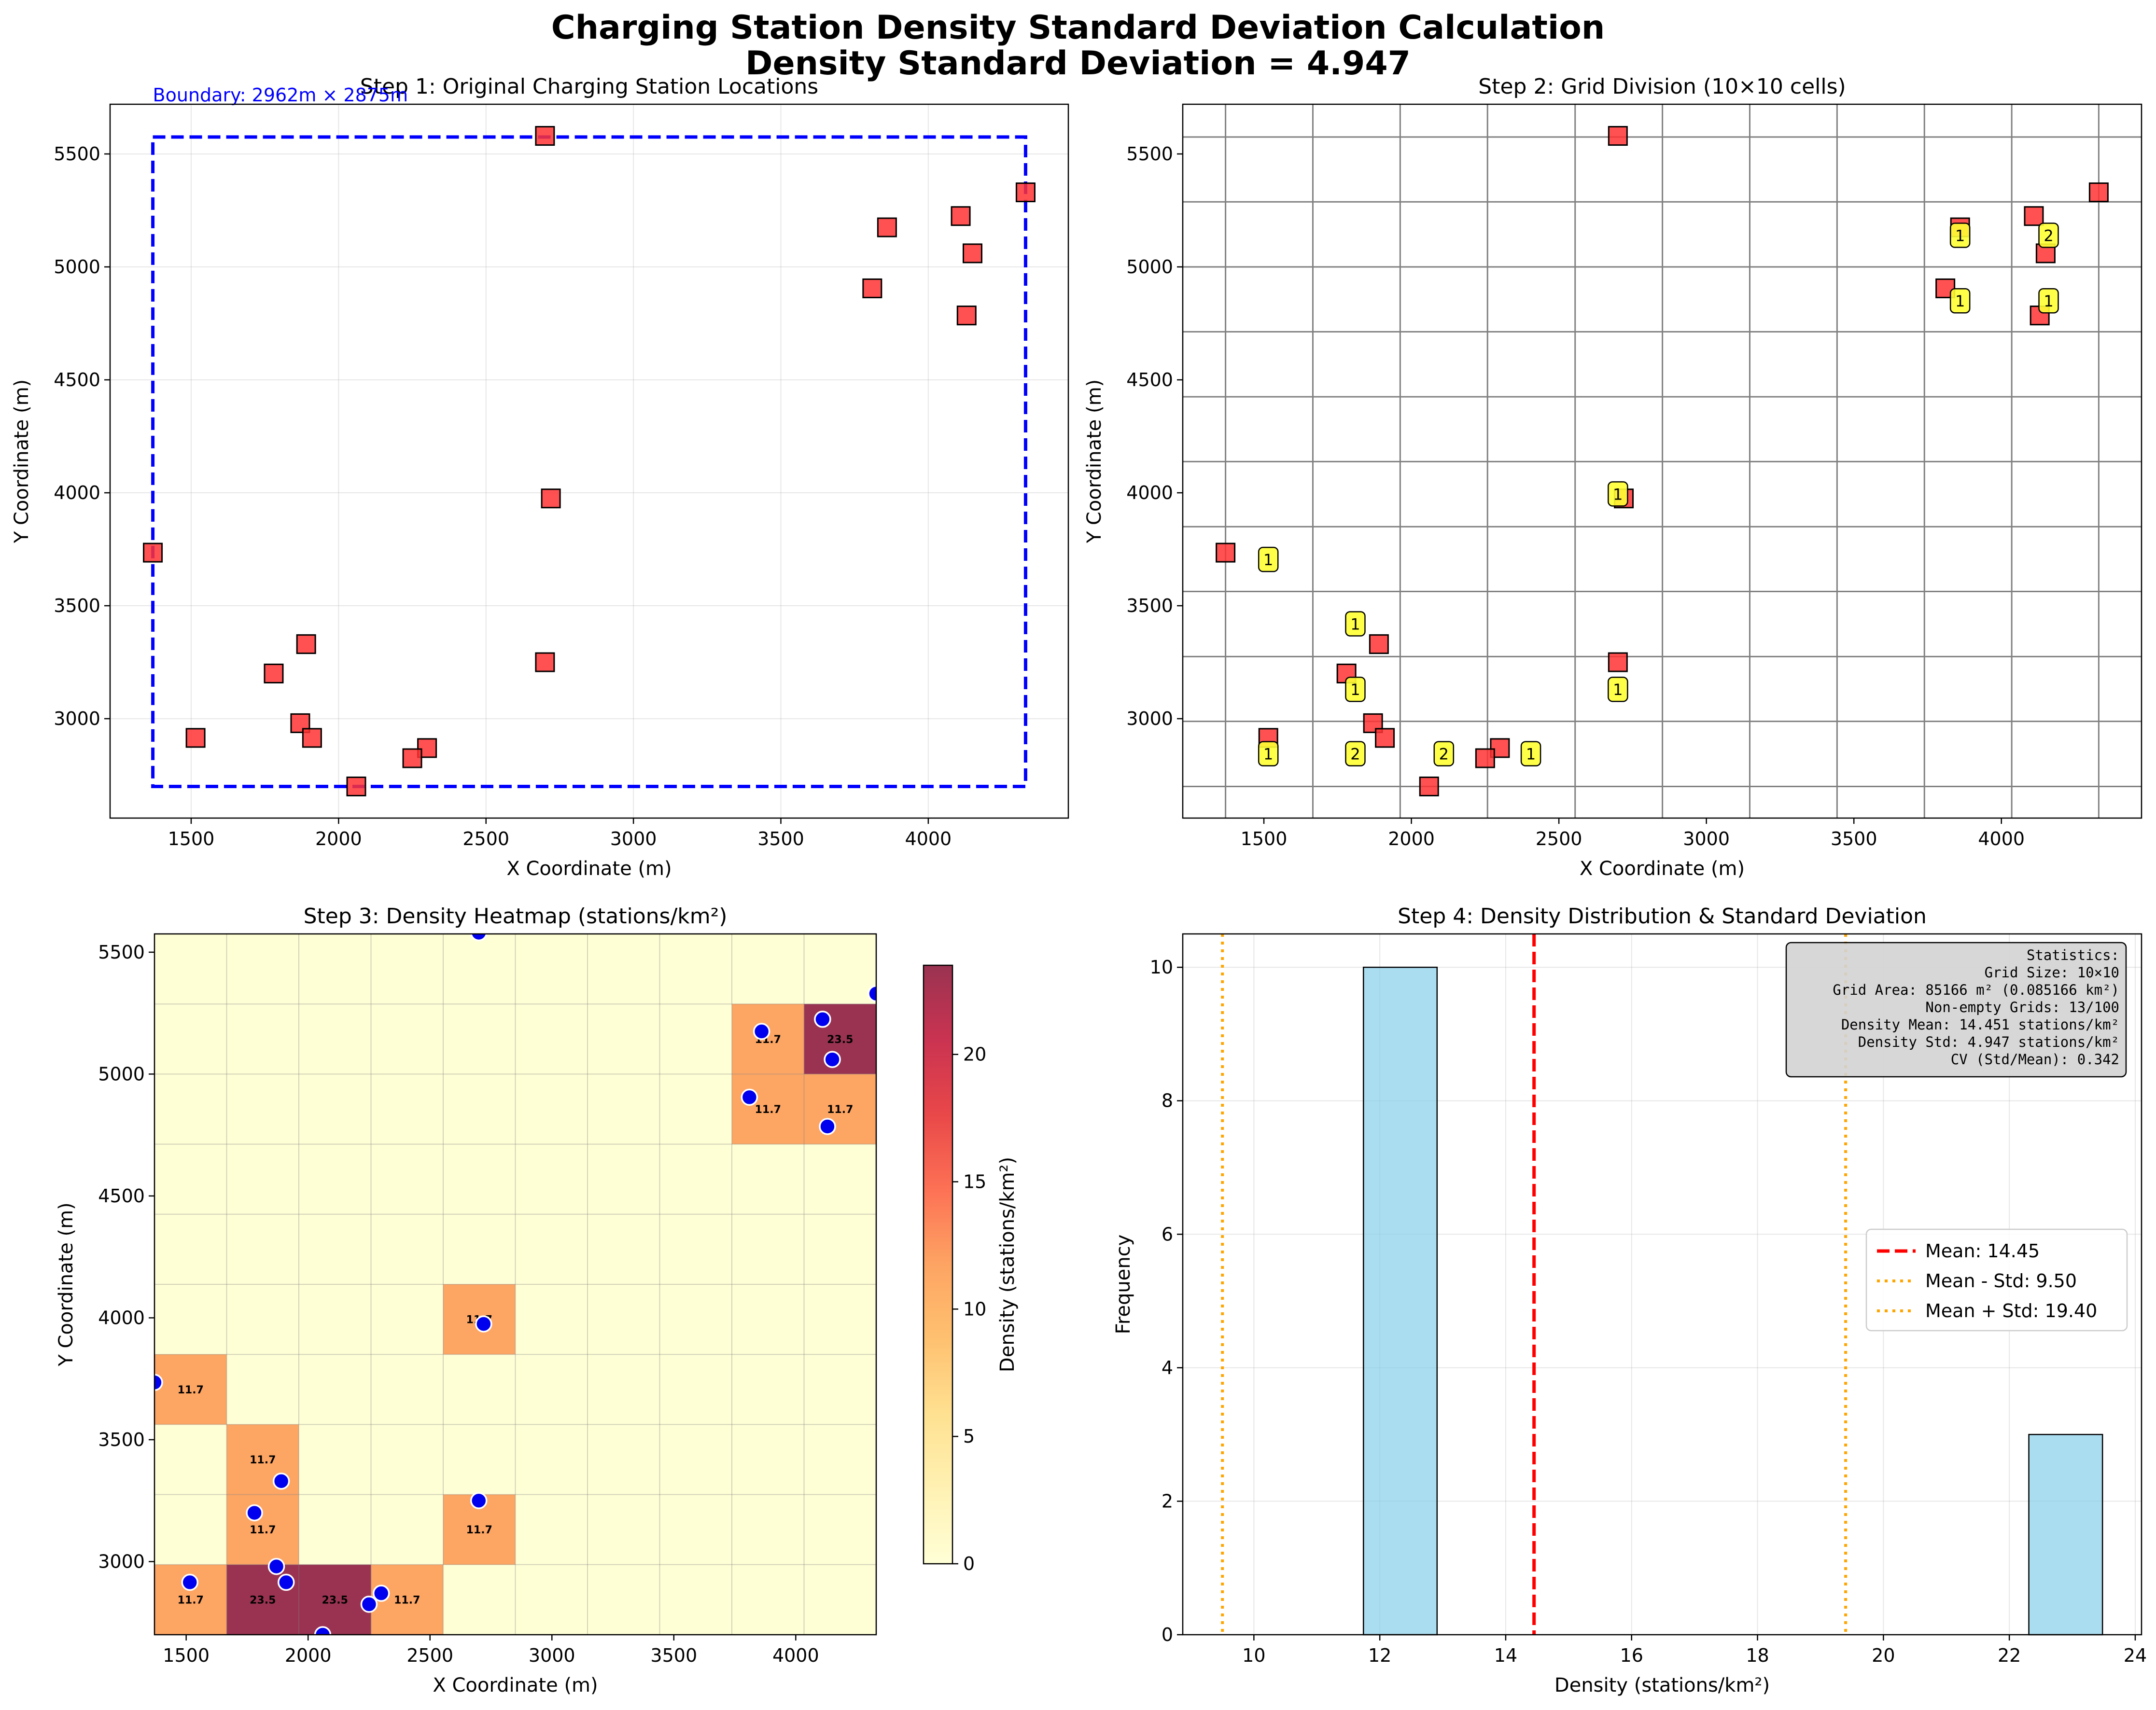  What do you see at coordinates (77, 379) in the screenshot?
I see `y-tick-label: 4500` at bounding box center [77, 379].